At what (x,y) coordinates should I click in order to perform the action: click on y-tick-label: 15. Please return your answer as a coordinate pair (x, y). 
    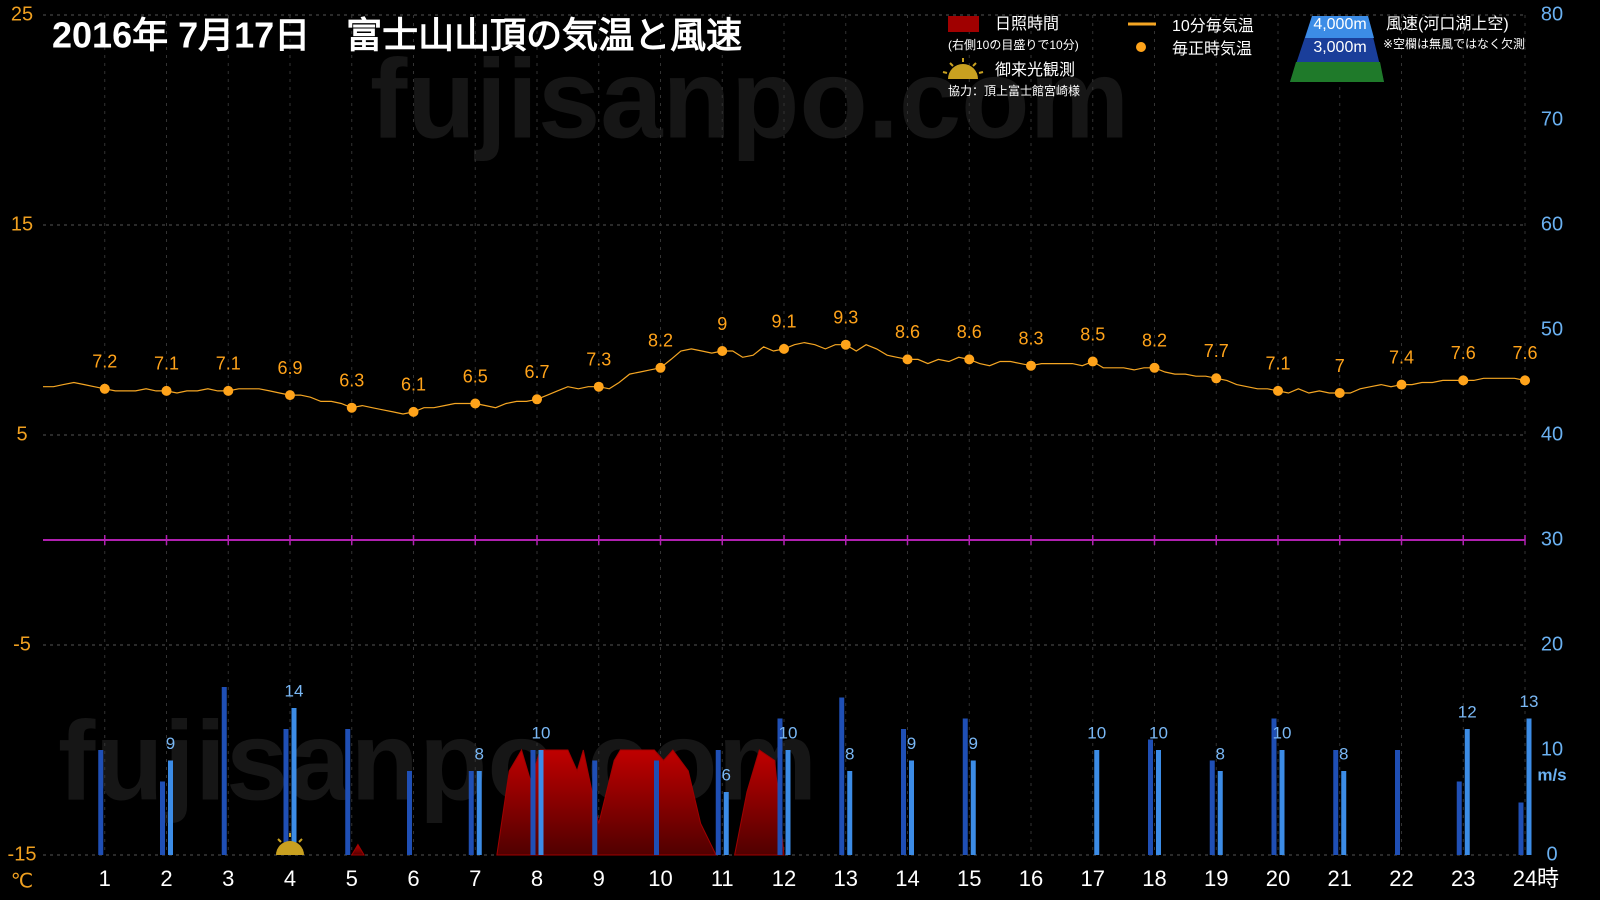
    Looking at the image, I should click on (22, 224).